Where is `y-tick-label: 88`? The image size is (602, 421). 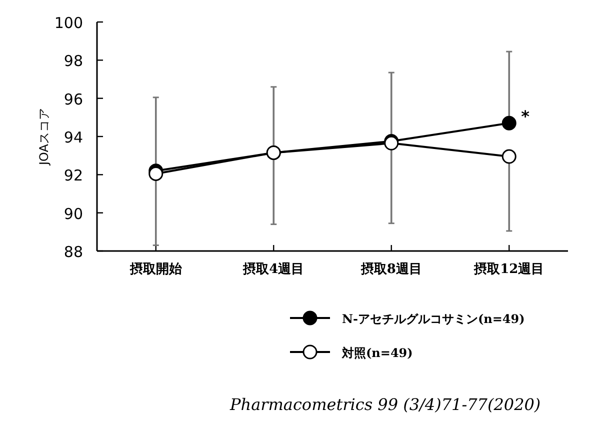
y-tick-label: 88 is located at coordinates (73, 252).